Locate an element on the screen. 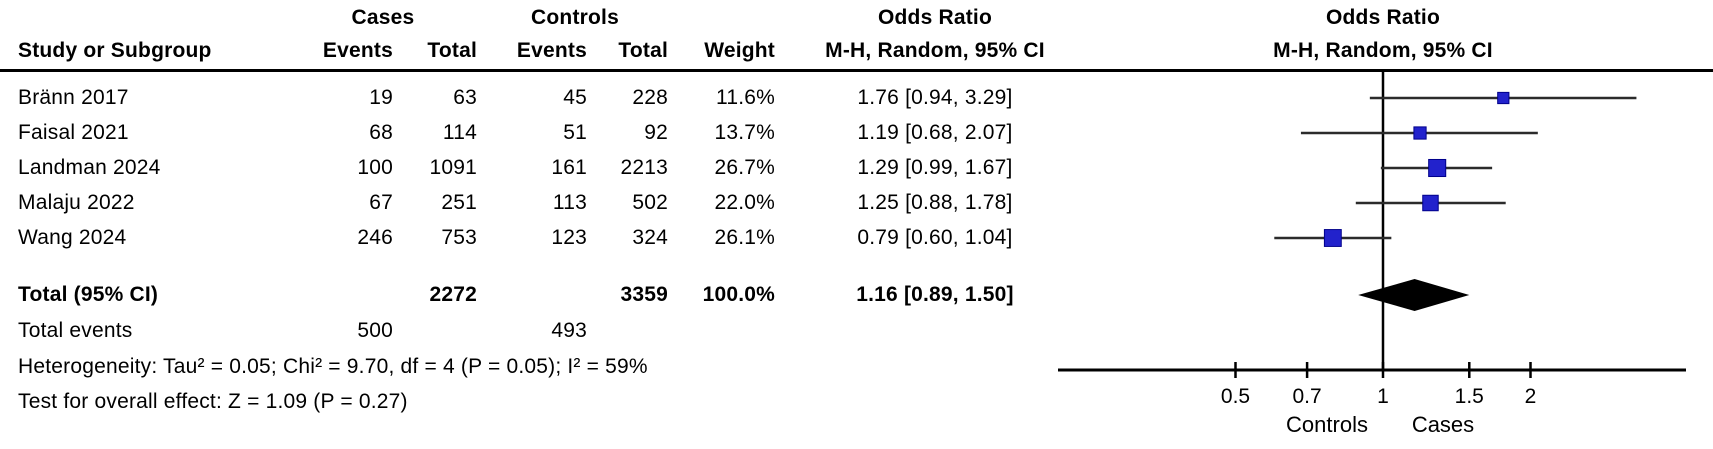  weight-value: 26.1% is located at coordinates (744, 237).